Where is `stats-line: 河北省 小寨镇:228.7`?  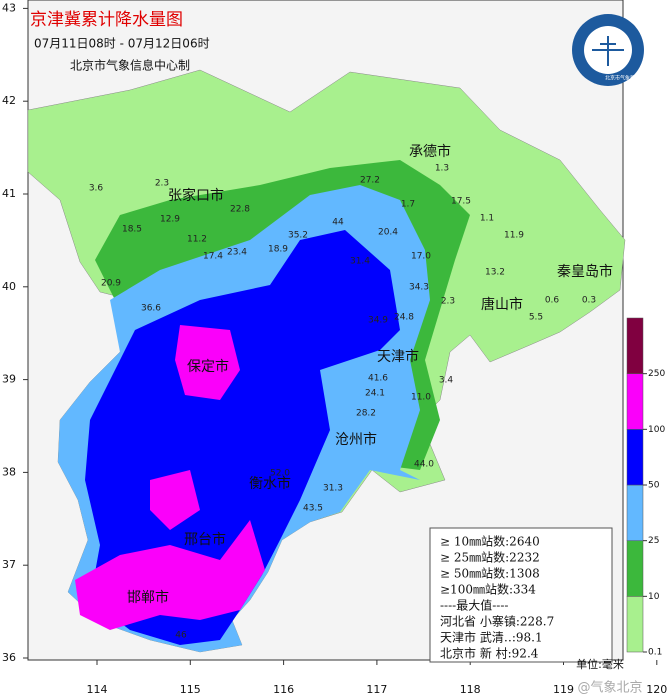
stats-line: 河北省 小寨镇:228.7 is located at coordinates (497, 621).